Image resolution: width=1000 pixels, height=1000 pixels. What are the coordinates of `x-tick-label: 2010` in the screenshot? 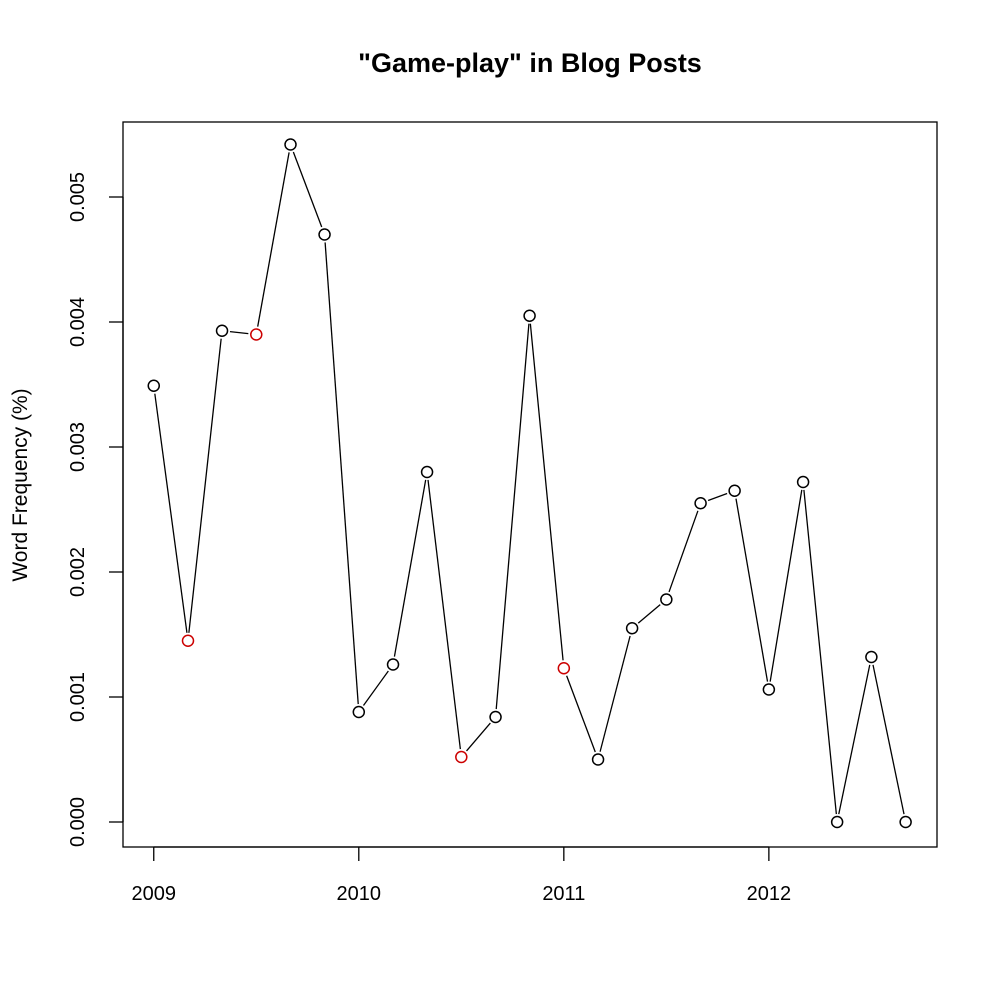 It's located at (359, 894).